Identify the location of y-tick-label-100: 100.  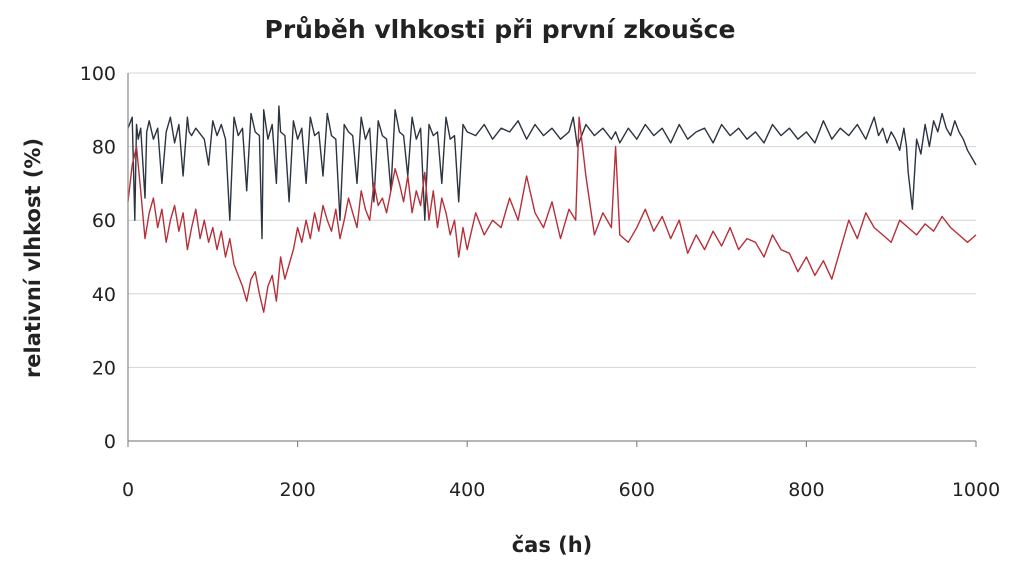
(98, 74).